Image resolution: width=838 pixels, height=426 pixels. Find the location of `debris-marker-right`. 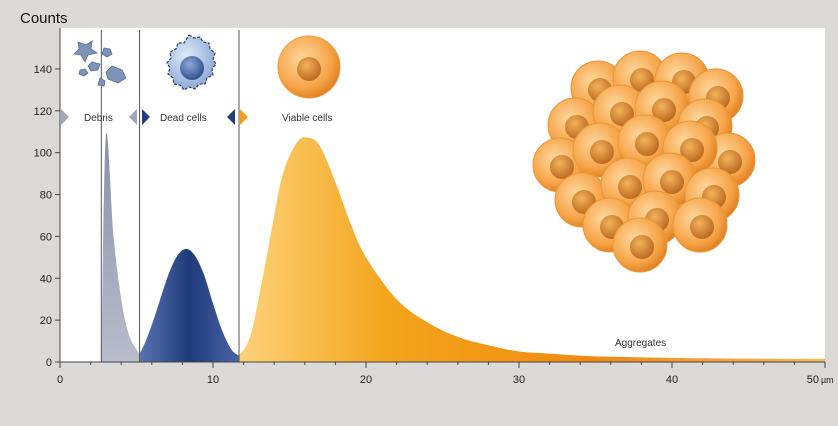

debris-marker-right is located at coordinates (133, 117).